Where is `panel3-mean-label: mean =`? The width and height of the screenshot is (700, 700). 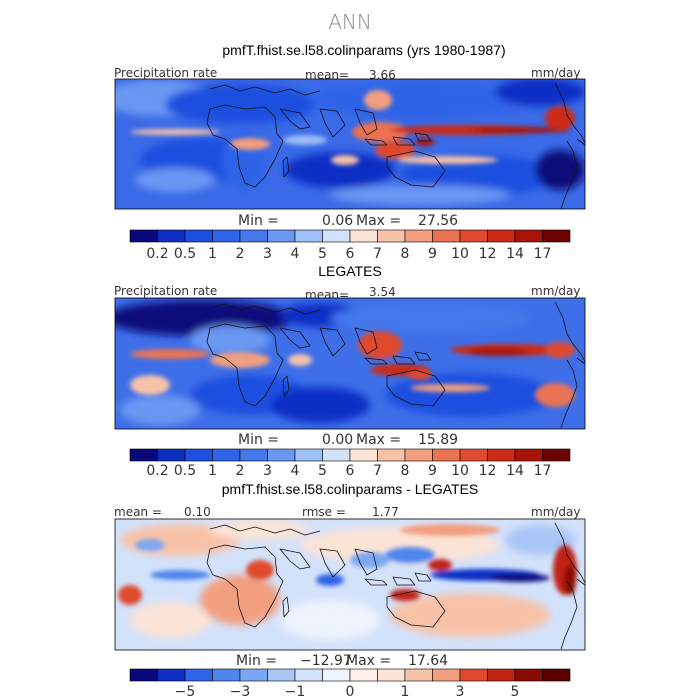
panel3-mean-label: mean = is located at coordinates (138, 512).